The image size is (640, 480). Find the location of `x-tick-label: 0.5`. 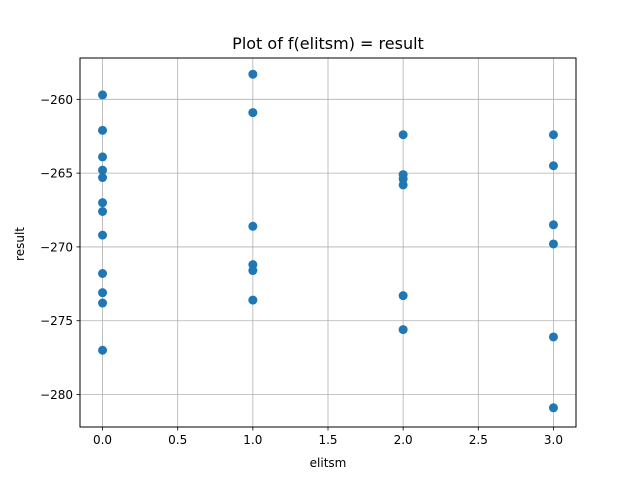

x-tick-label: 0.5 is located at coordinates (177, 440).